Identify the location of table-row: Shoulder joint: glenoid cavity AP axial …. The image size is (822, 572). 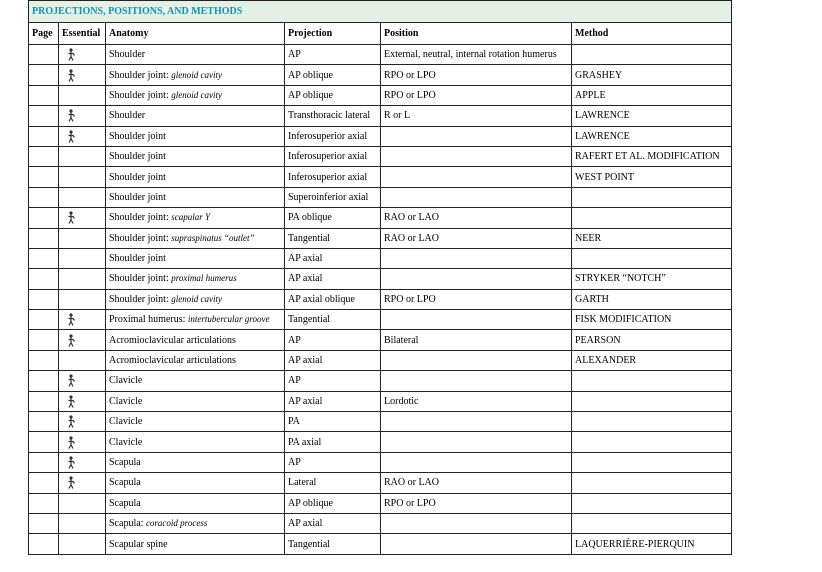
(380, 299).